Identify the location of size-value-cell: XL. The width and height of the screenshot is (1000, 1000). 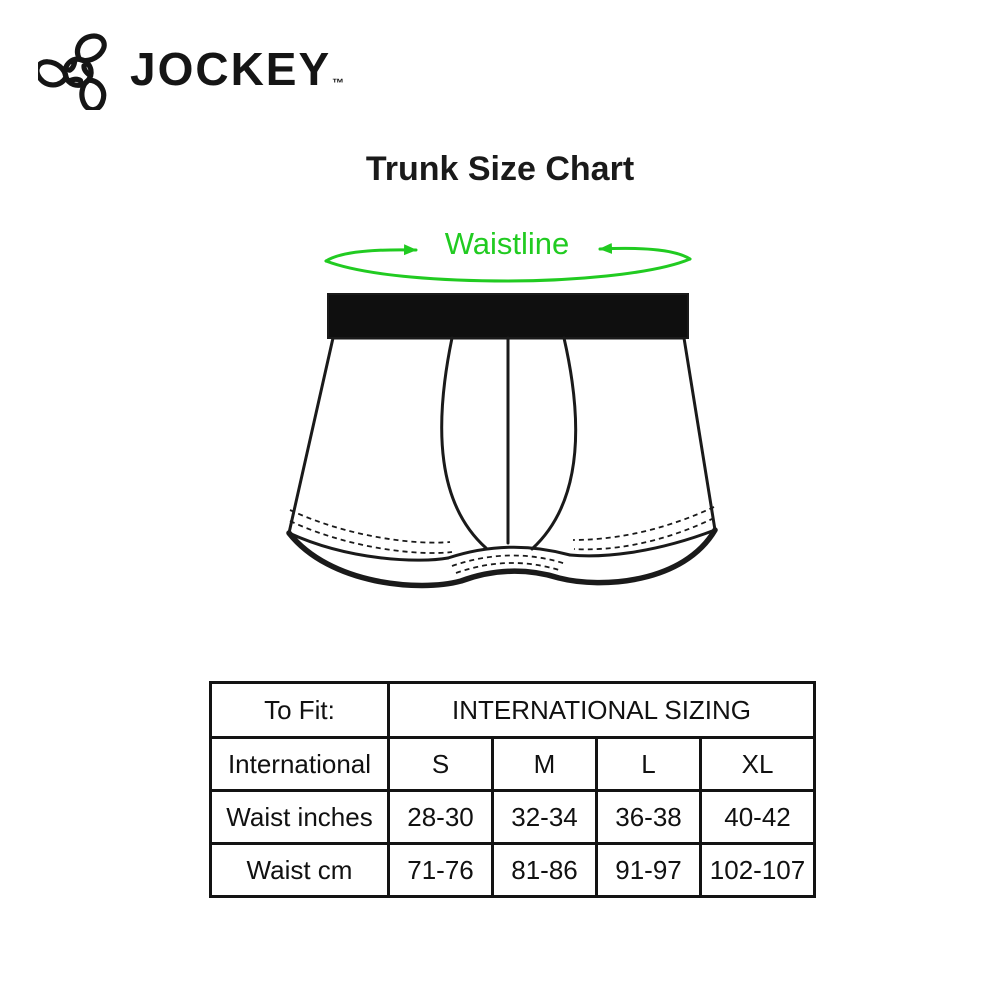
(757, 764).